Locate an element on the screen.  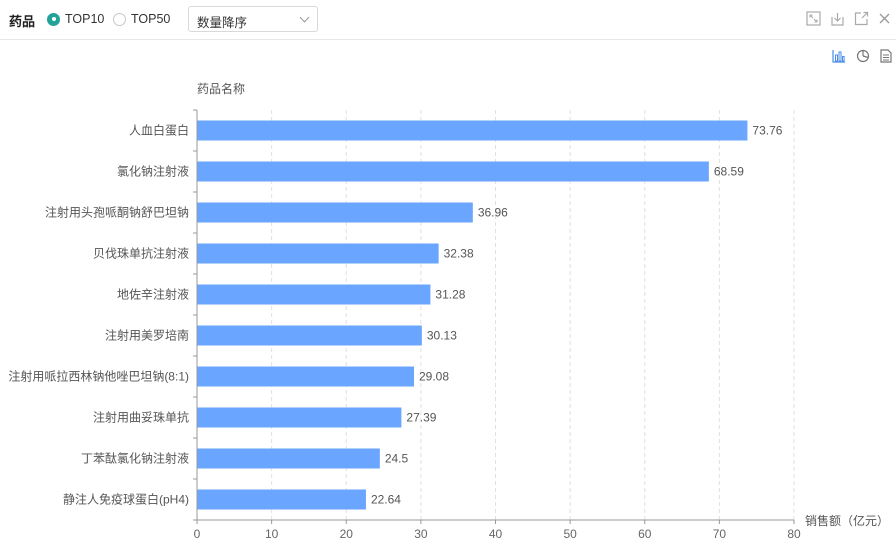
x-tick-label: 70 is located at coordinates (720, 534).